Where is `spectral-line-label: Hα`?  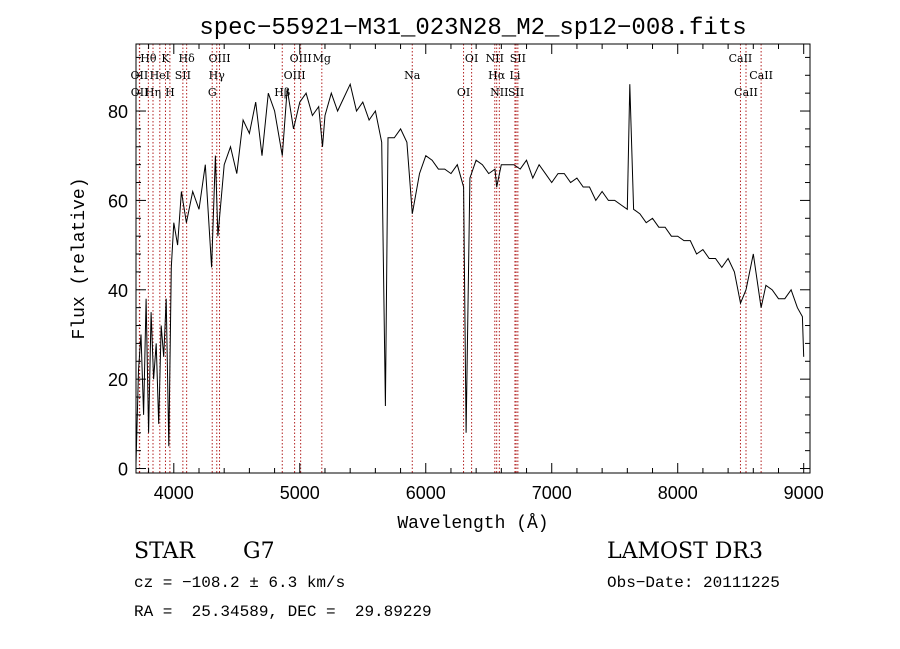 spectral-line-label: Hα is located at coordinates (497, 75).